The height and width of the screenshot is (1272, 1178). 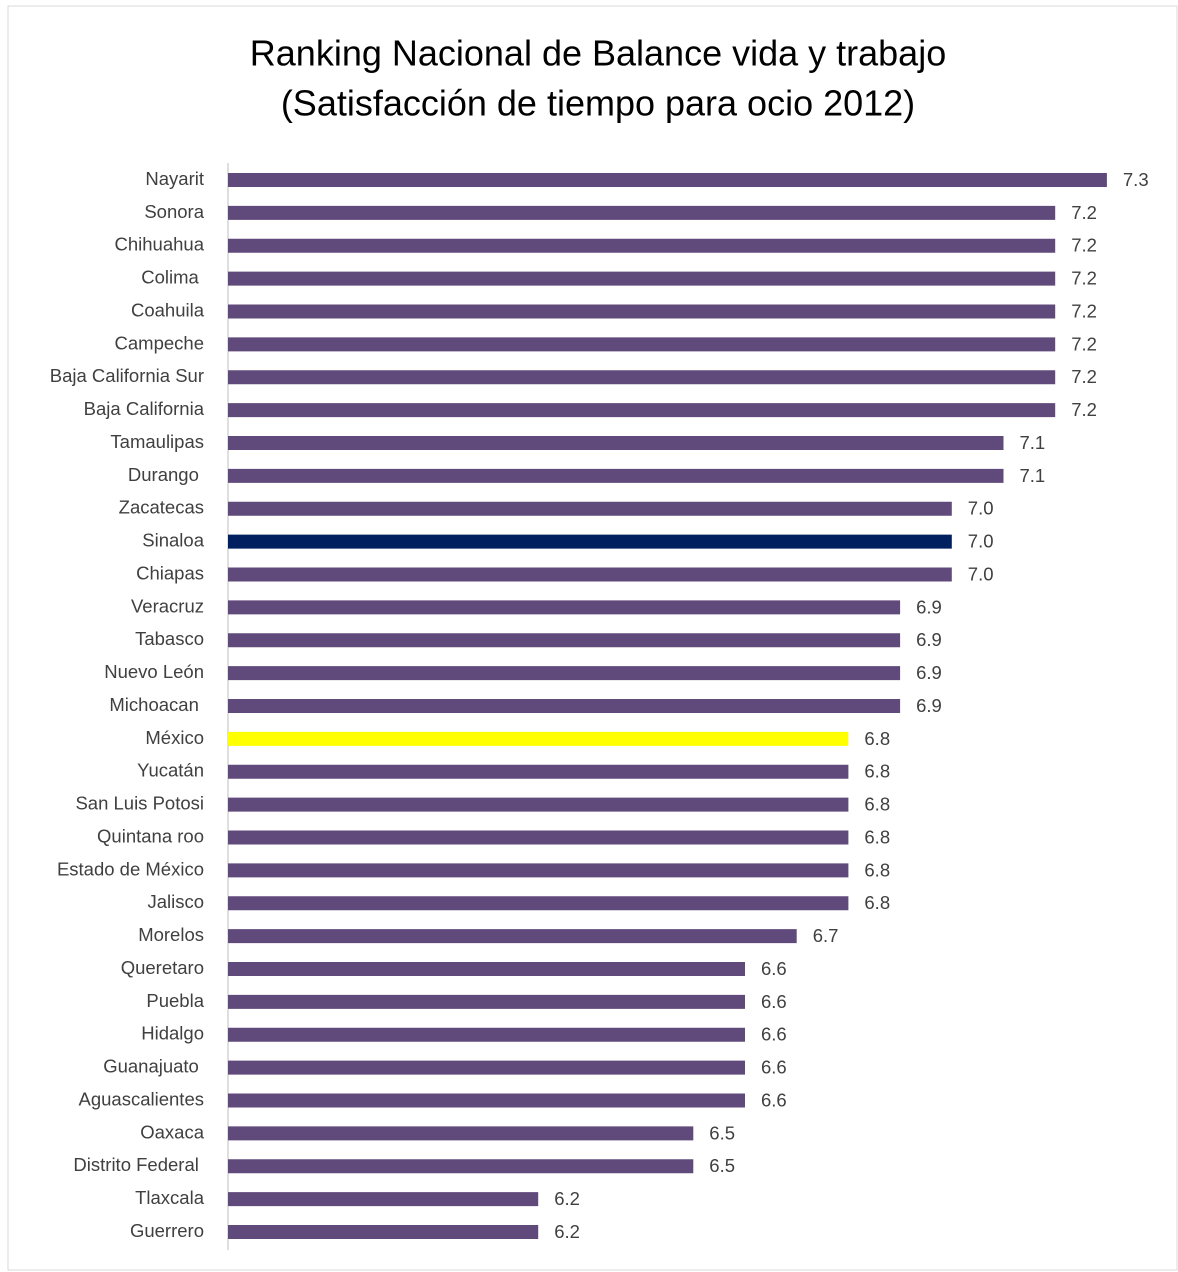 I want to click on category-label: Colima, so click(x=172, y=277).